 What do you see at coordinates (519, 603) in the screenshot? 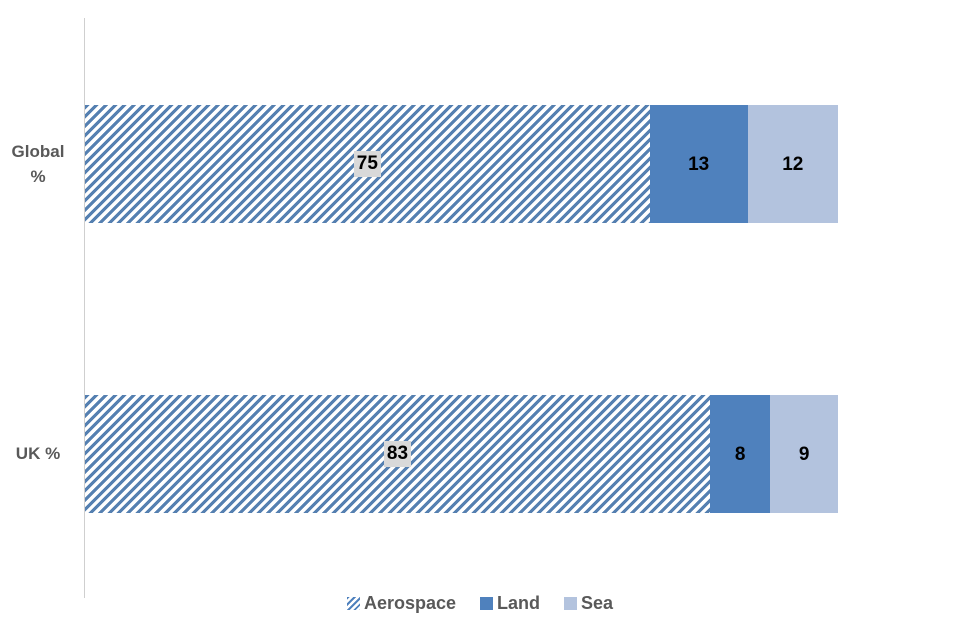
I see `legend-label-land: Land` at bounding box center [519, 603].